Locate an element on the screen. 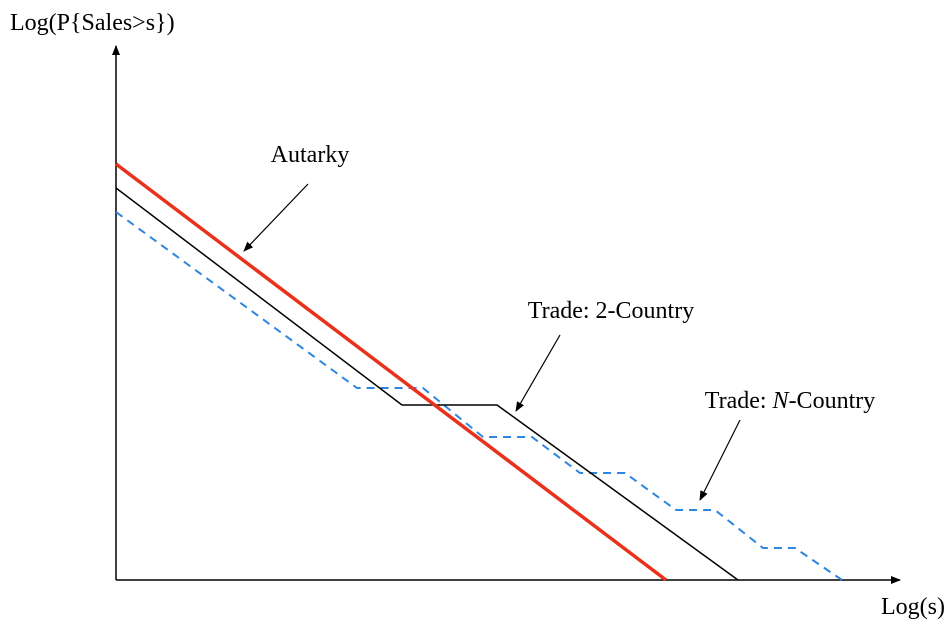 The image size is (952, 626). y-axis-label: Log(P{Sales>s}) is located at coordinates (92, 23).